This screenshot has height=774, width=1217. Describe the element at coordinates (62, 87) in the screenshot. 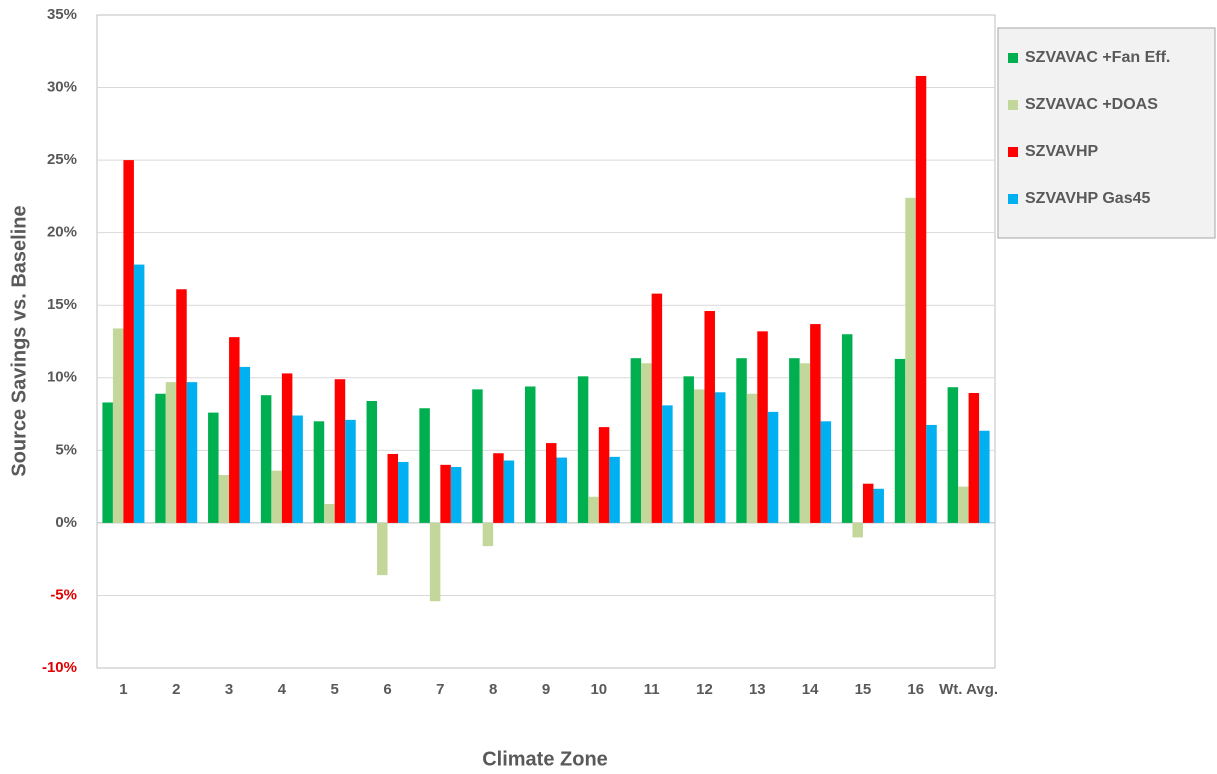

I see `y-tick-label: 30%` at that location.